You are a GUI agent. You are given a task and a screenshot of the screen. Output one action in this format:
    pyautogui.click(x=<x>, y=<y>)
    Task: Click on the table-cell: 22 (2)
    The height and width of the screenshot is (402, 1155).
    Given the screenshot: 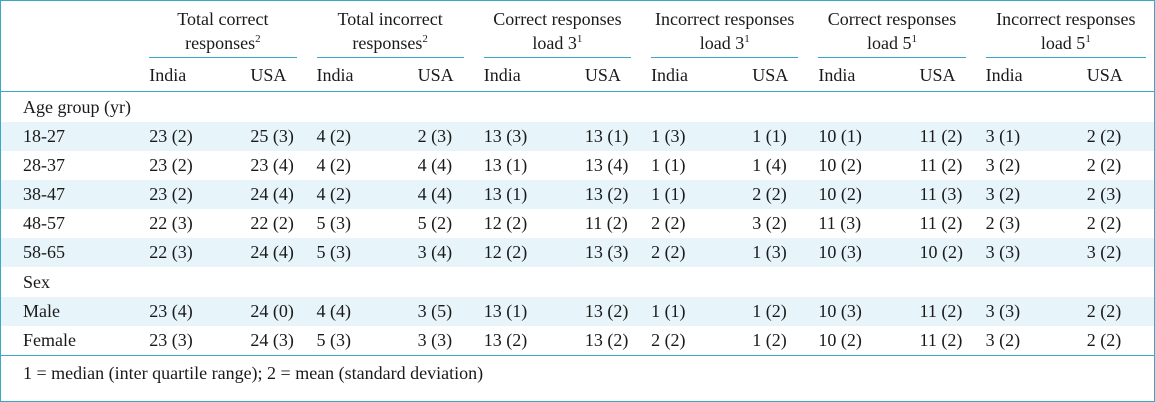 What is the action you would take?
    pyautogui.click(x=272, y=223)
    